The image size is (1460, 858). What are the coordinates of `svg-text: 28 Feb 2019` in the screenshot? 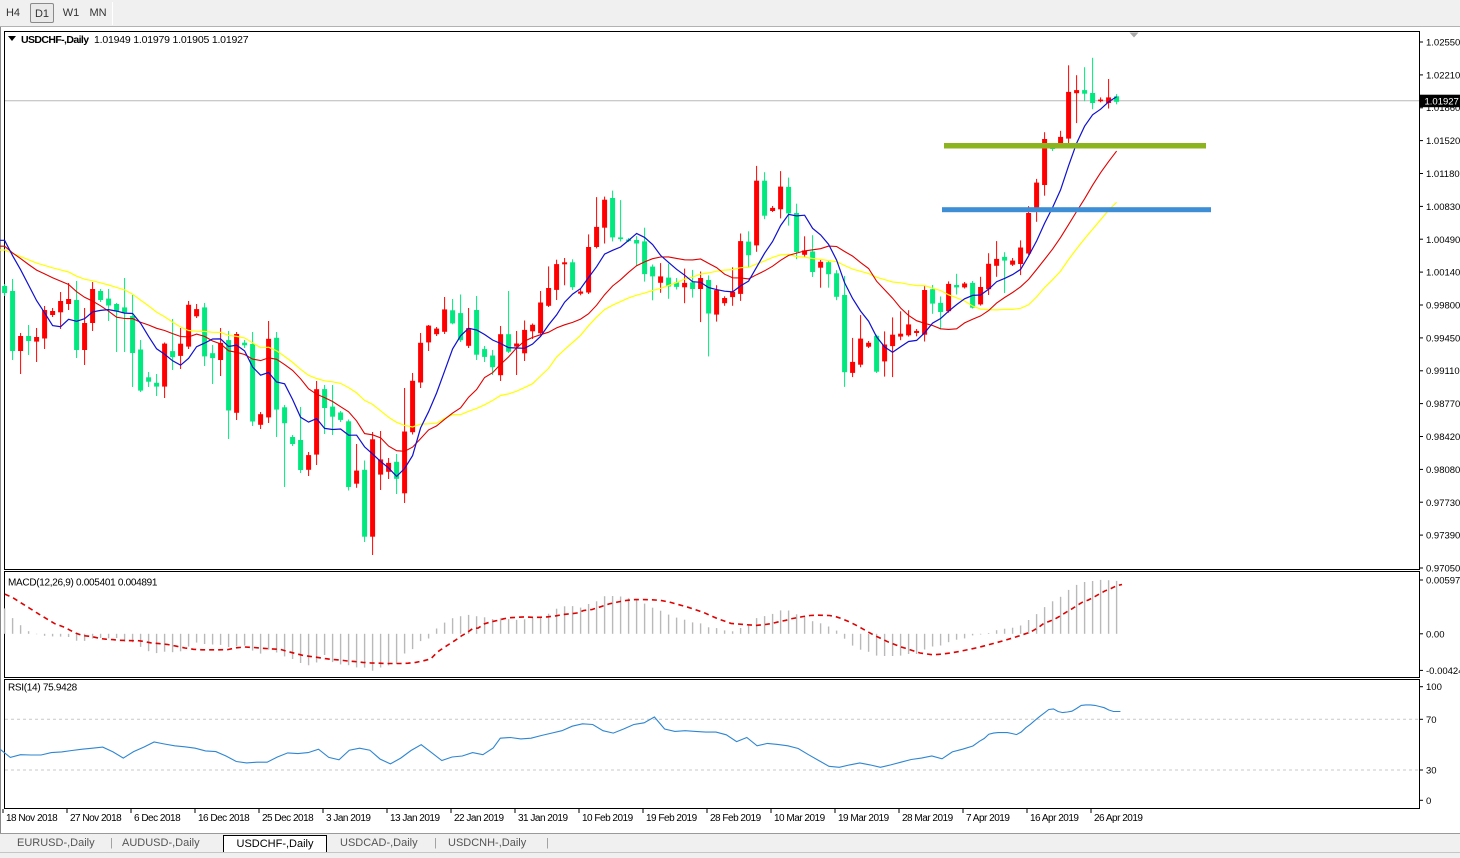 It's located at (736, 818).